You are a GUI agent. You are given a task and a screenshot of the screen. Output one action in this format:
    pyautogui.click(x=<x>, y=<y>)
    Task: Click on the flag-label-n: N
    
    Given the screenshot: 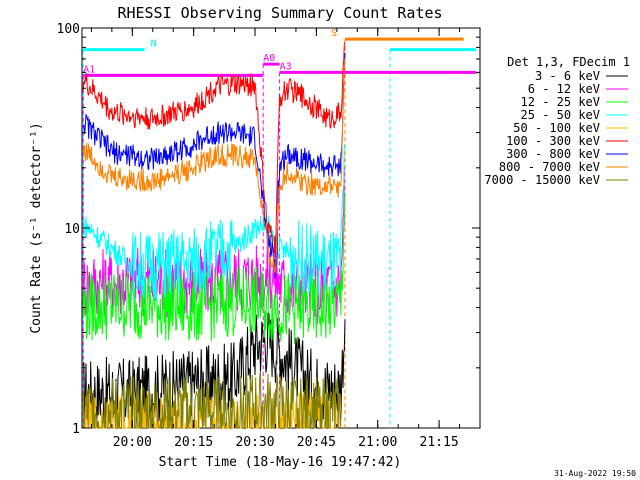 What is the action you would take?
    pyautogui.click(x=154, y=44)
    